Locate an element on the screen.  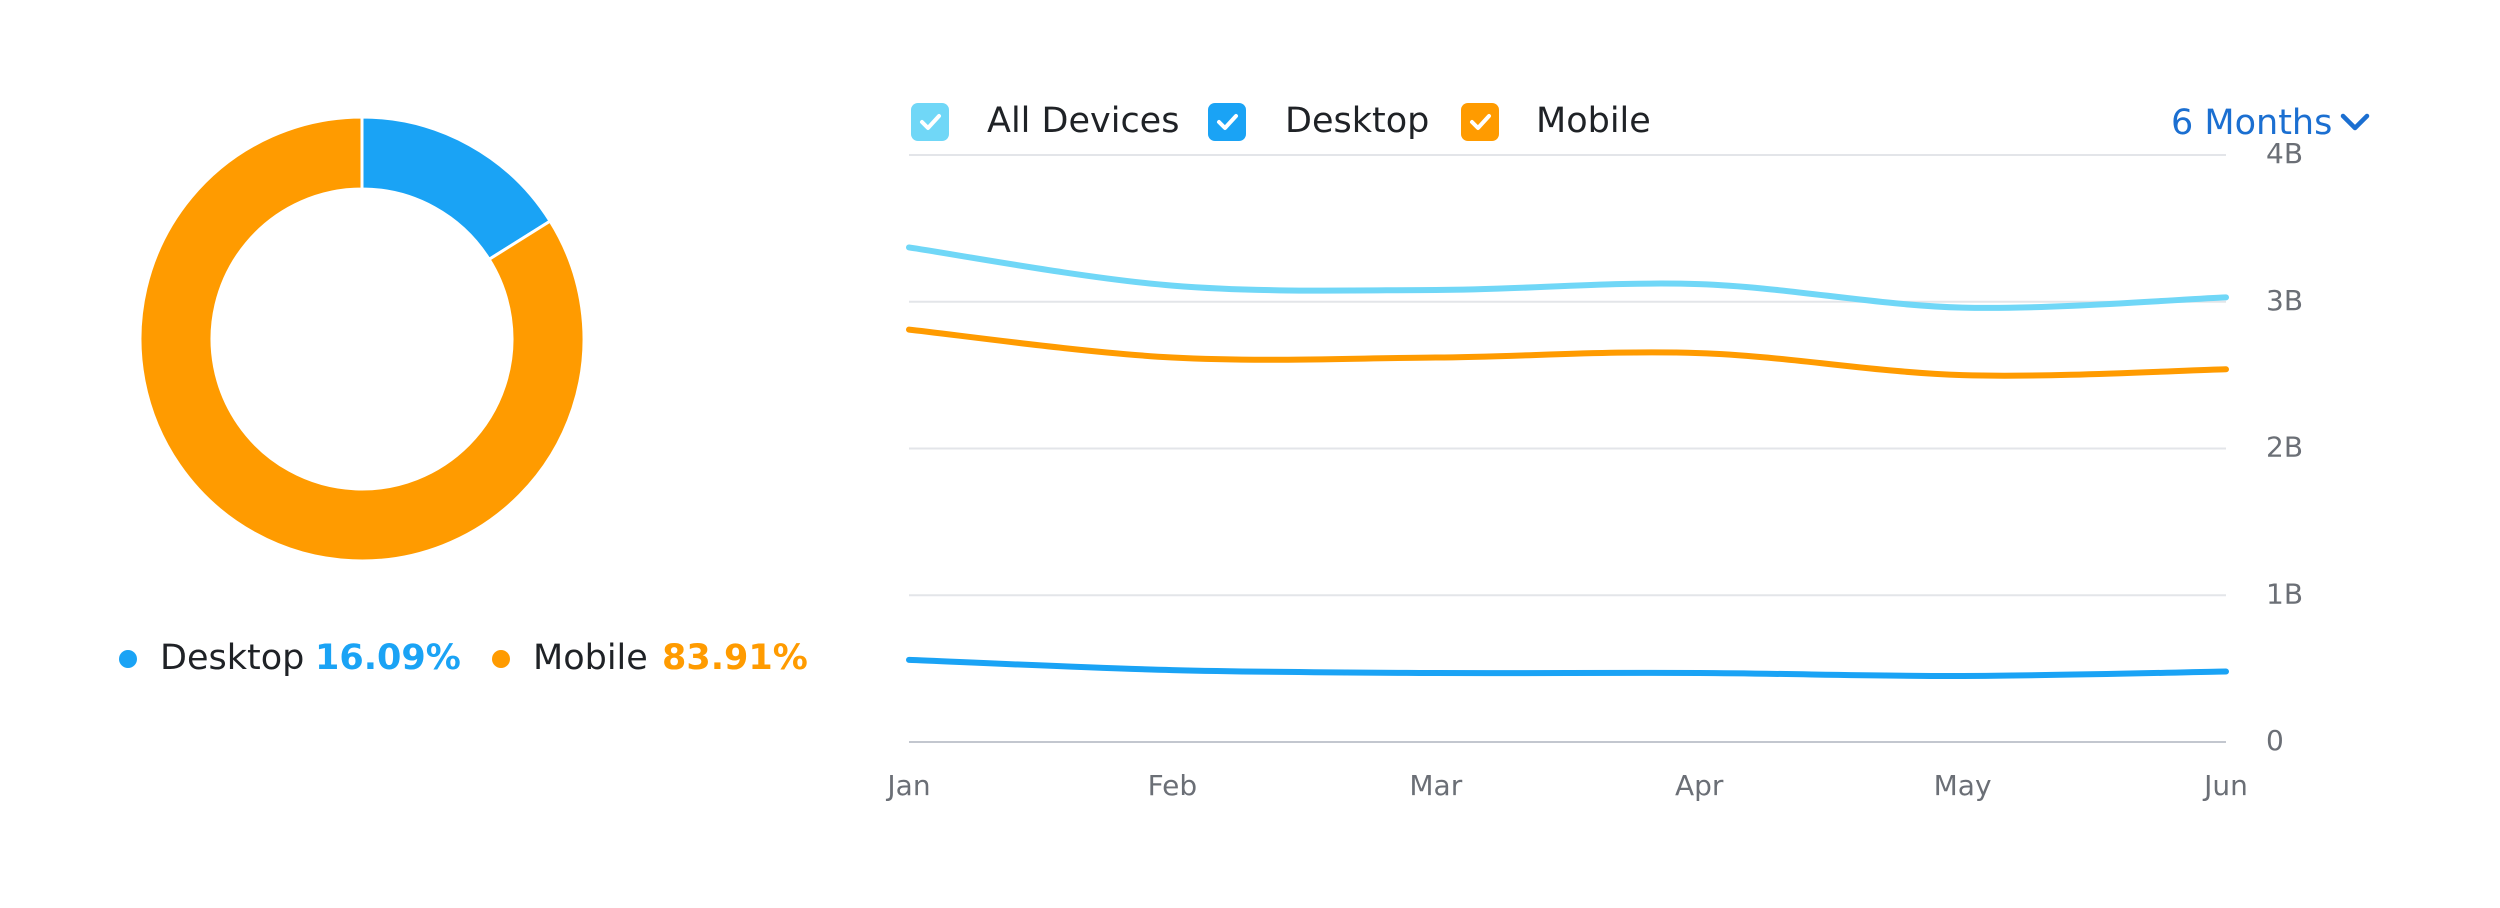
y-tick-label: 1B is located at coordinates (2284, 593).